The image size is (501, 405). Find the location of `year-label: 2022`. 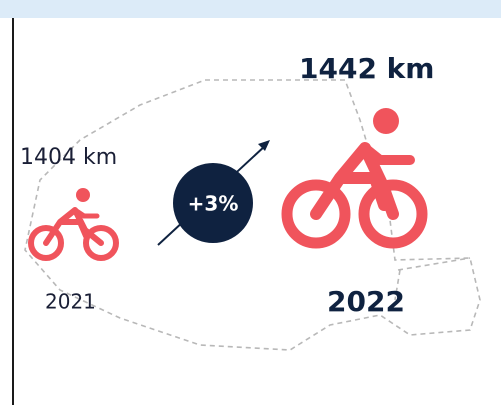

year-label: 2022 is located at coordinates (366, 301).